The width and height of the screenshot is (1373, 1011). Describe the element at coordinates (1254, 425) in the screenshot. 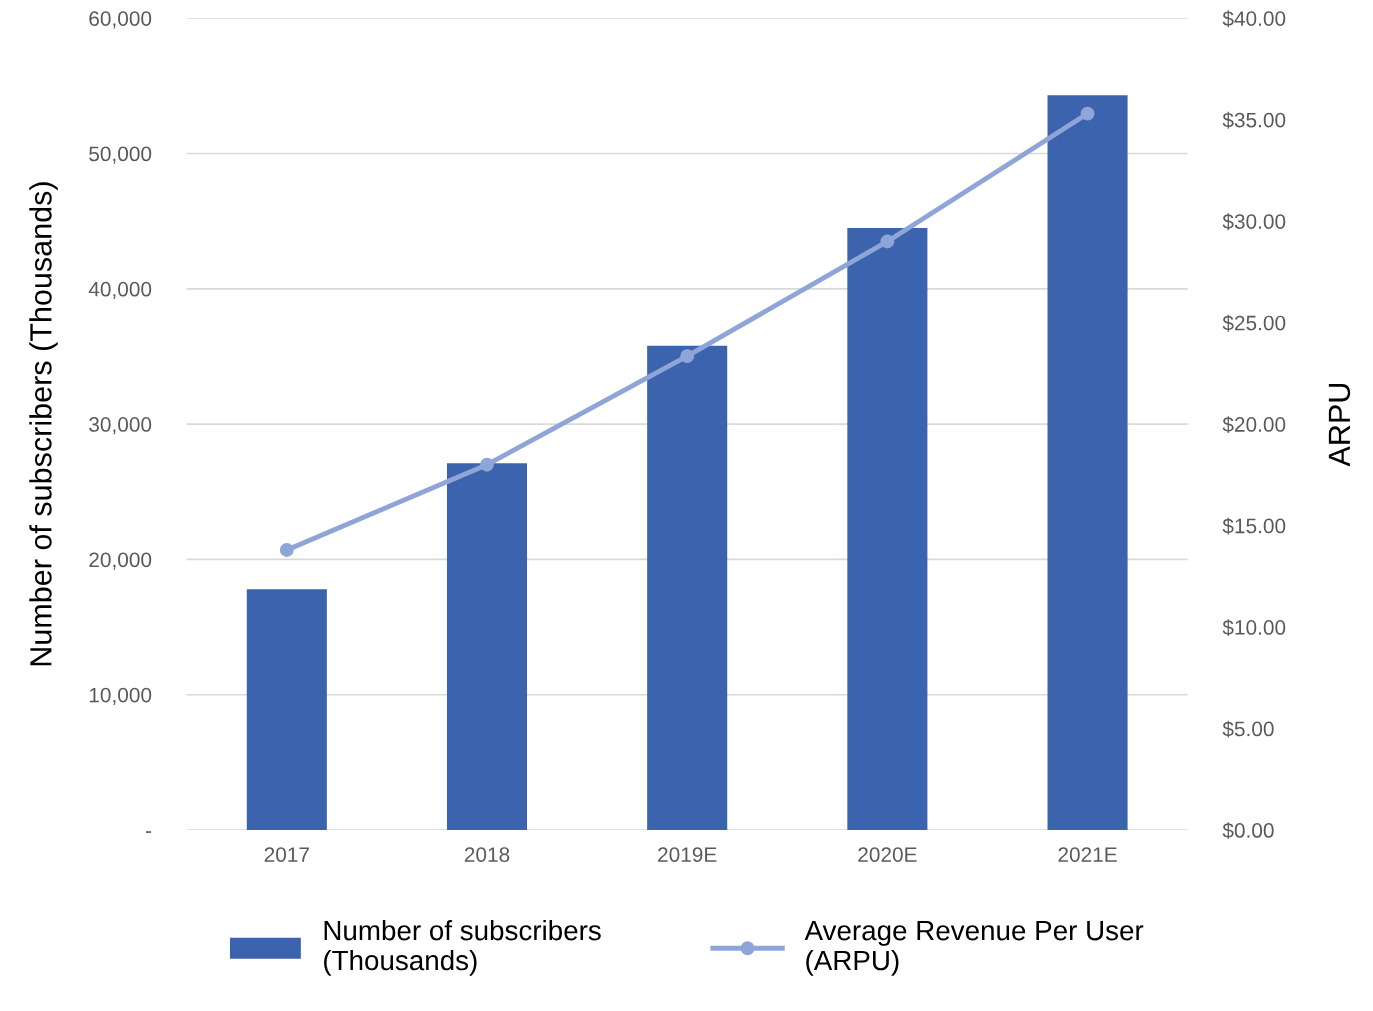

I see `y2-tick-label: $20.00` at that location.